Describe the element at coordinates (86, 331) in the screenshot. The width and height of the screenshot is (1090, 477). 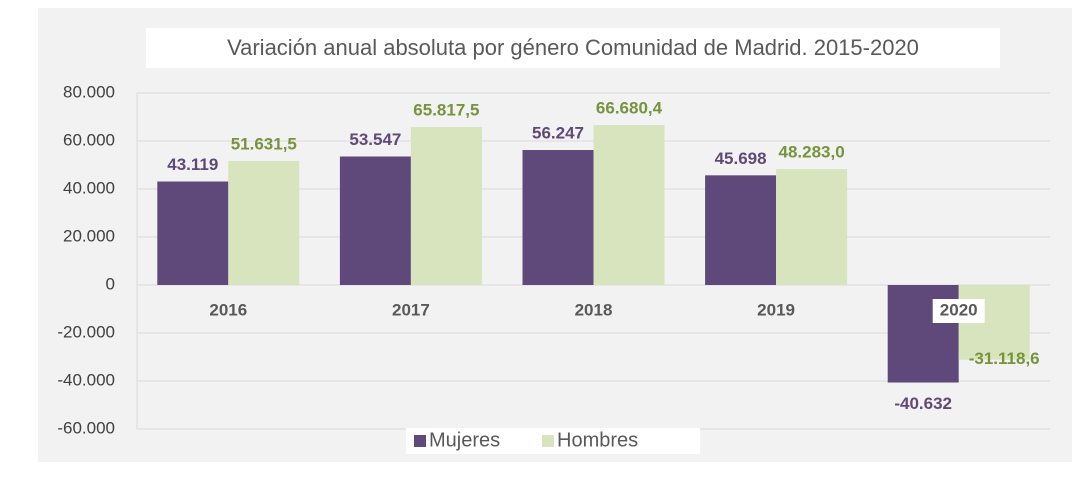
I see `y-tick-label: -20.000` at that location.